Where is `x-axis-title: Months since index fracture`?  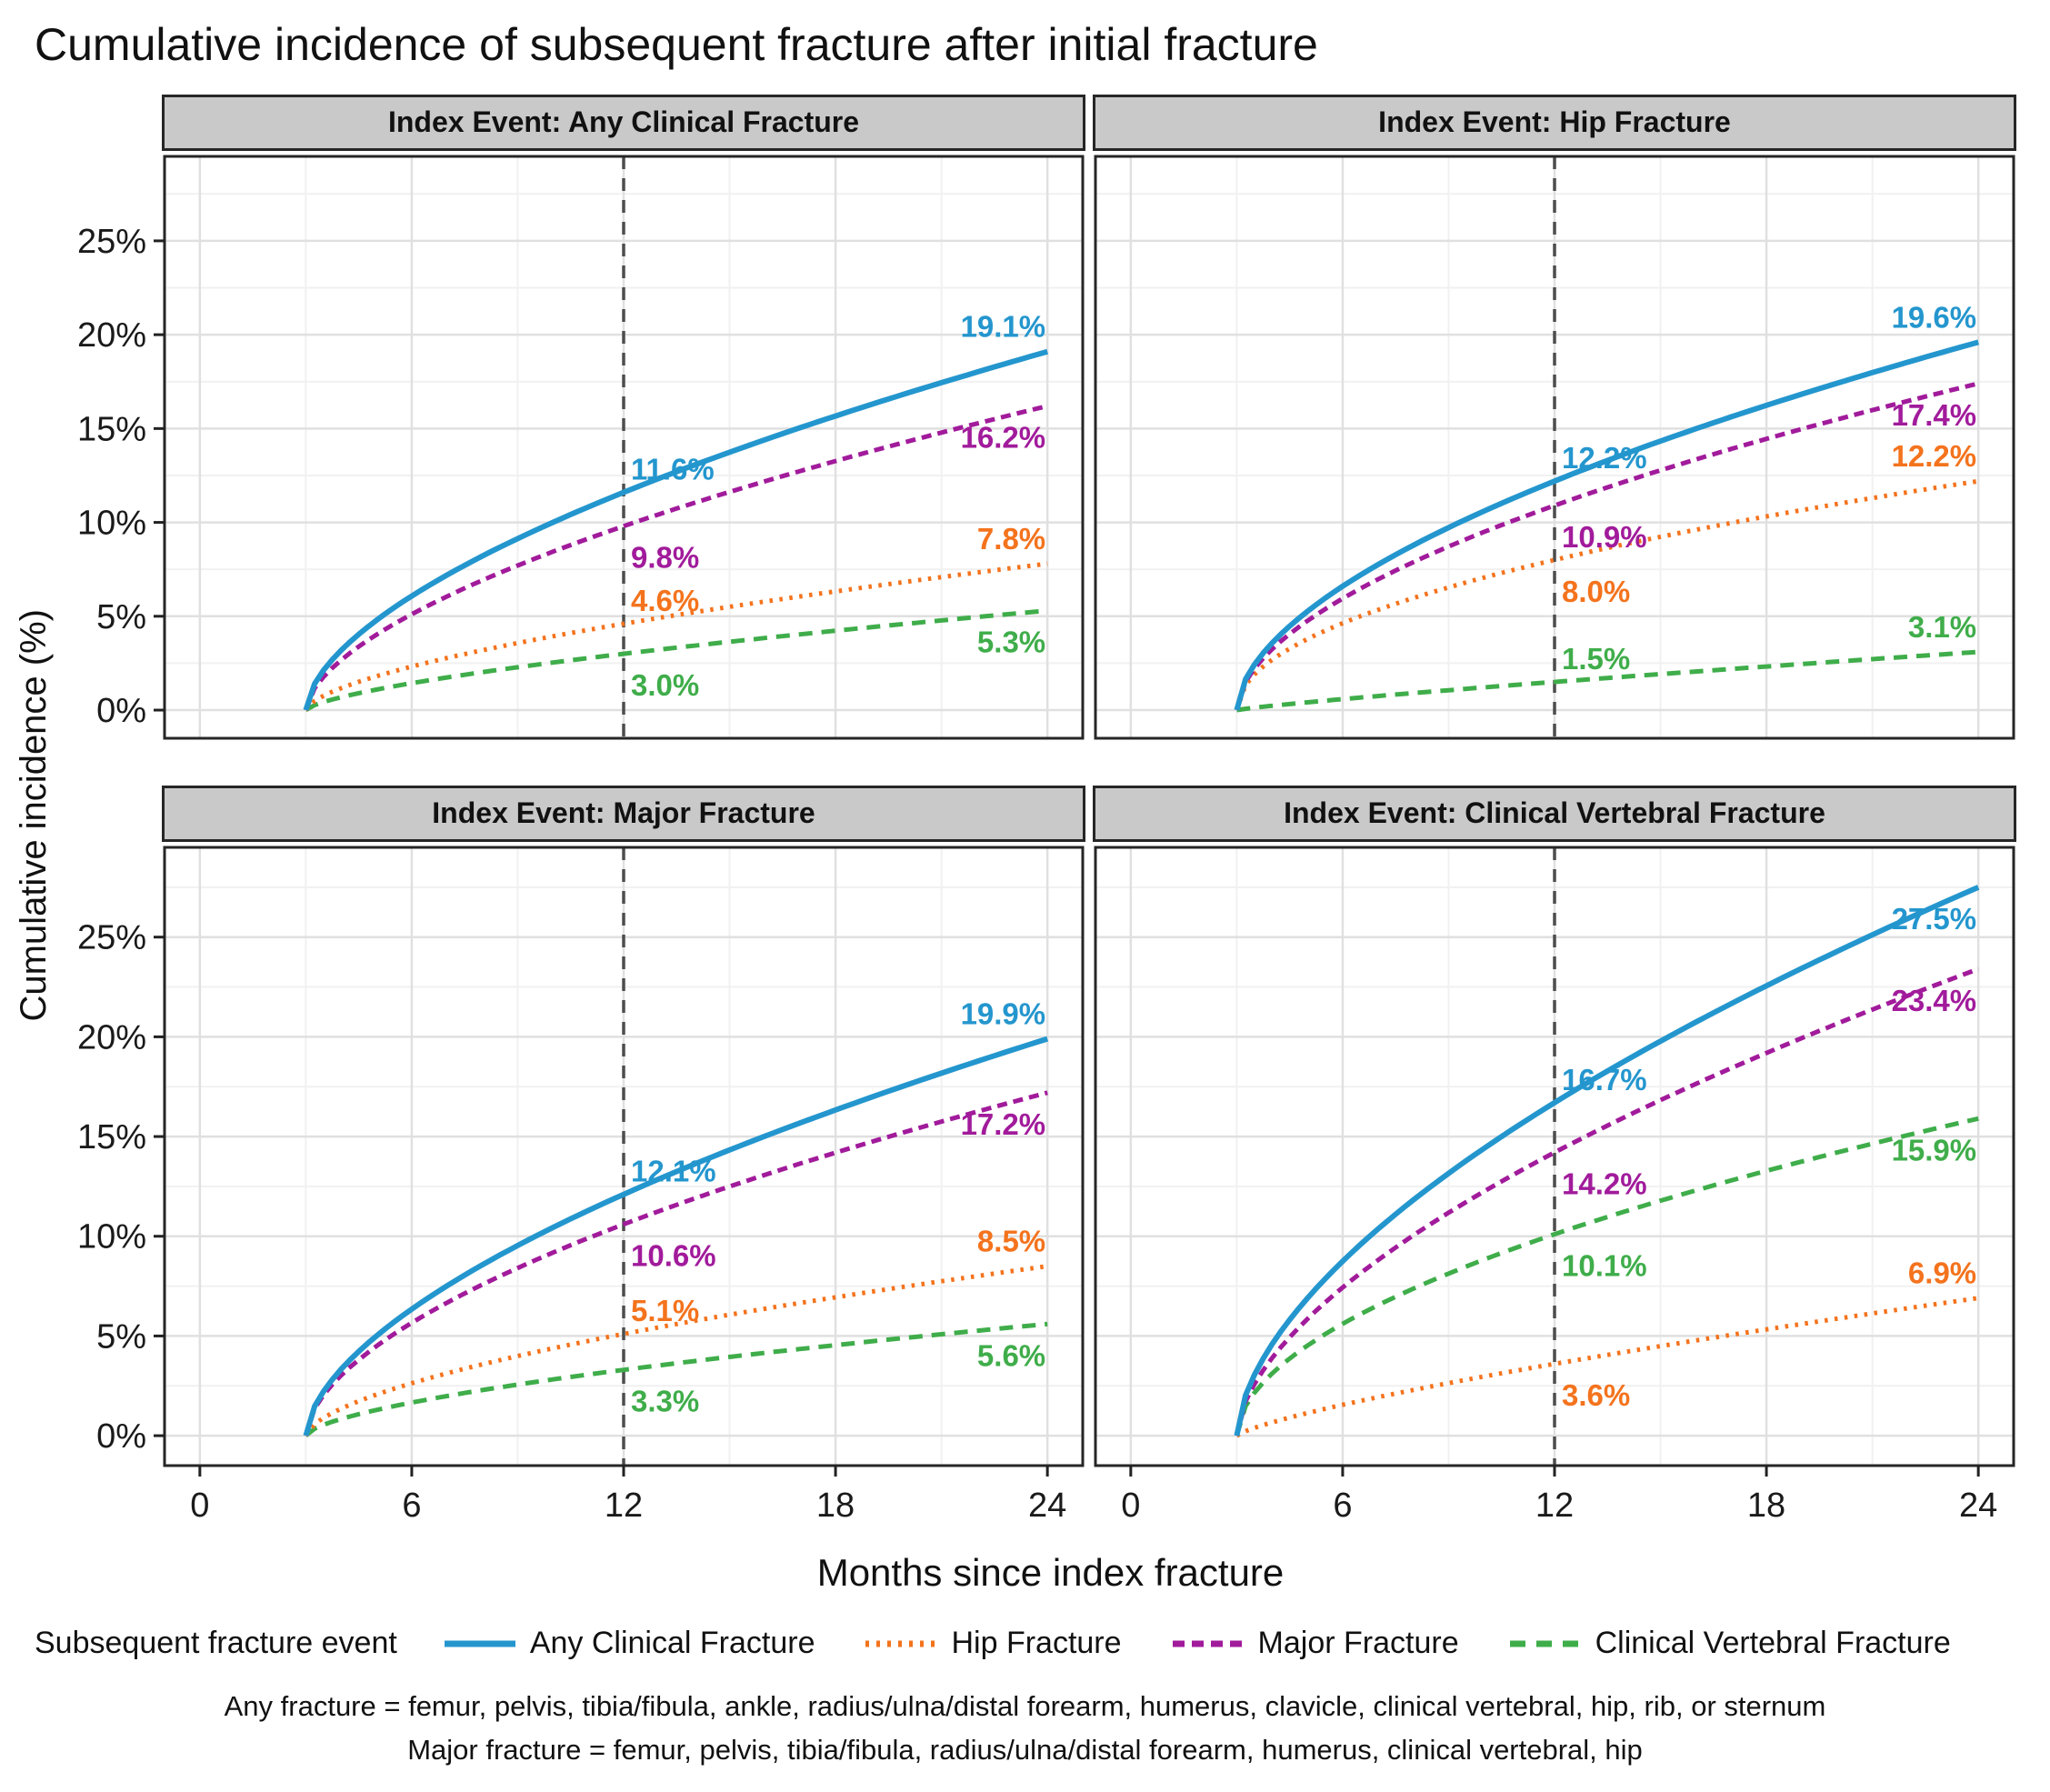 x-axis-title: Months since index fracture is located at coordinates (1051, 1572).